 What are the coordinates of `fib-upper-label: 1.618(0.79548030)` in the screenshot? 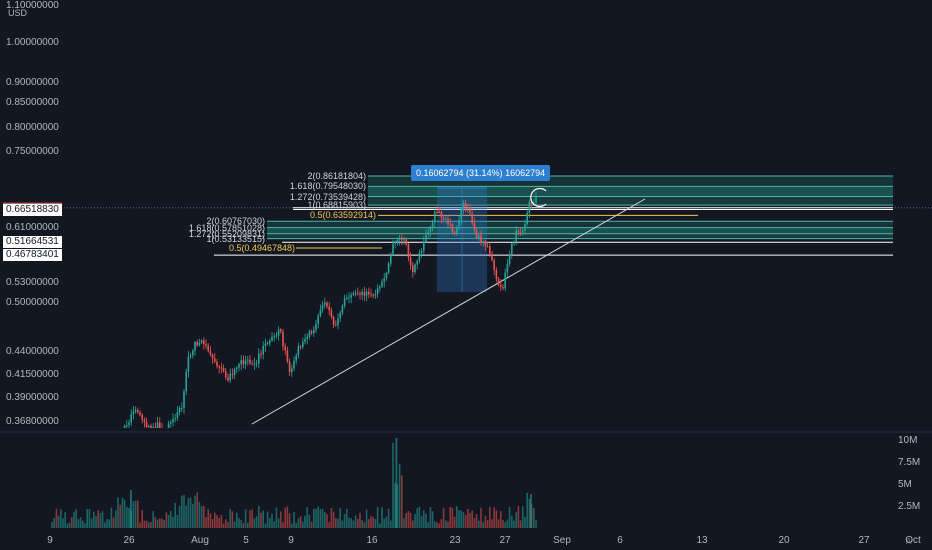 It's located at (327, 186).